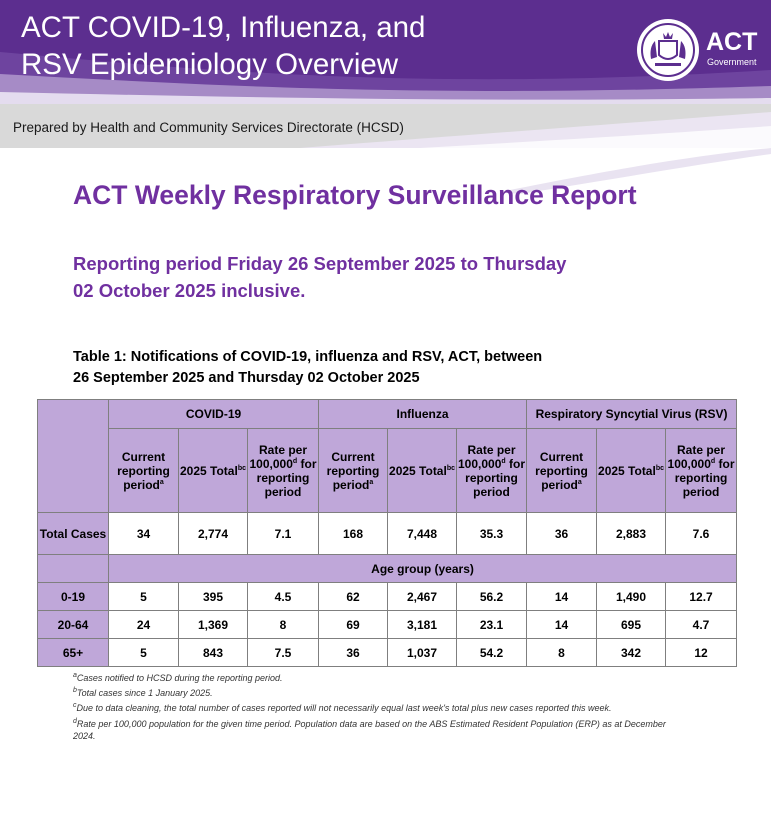  What do you see at coordinates (283, 470) in the screenshot?
I see `subheader-rate-covid: Rate per 100,000d for reporting period` at bounding box center [283, 470].